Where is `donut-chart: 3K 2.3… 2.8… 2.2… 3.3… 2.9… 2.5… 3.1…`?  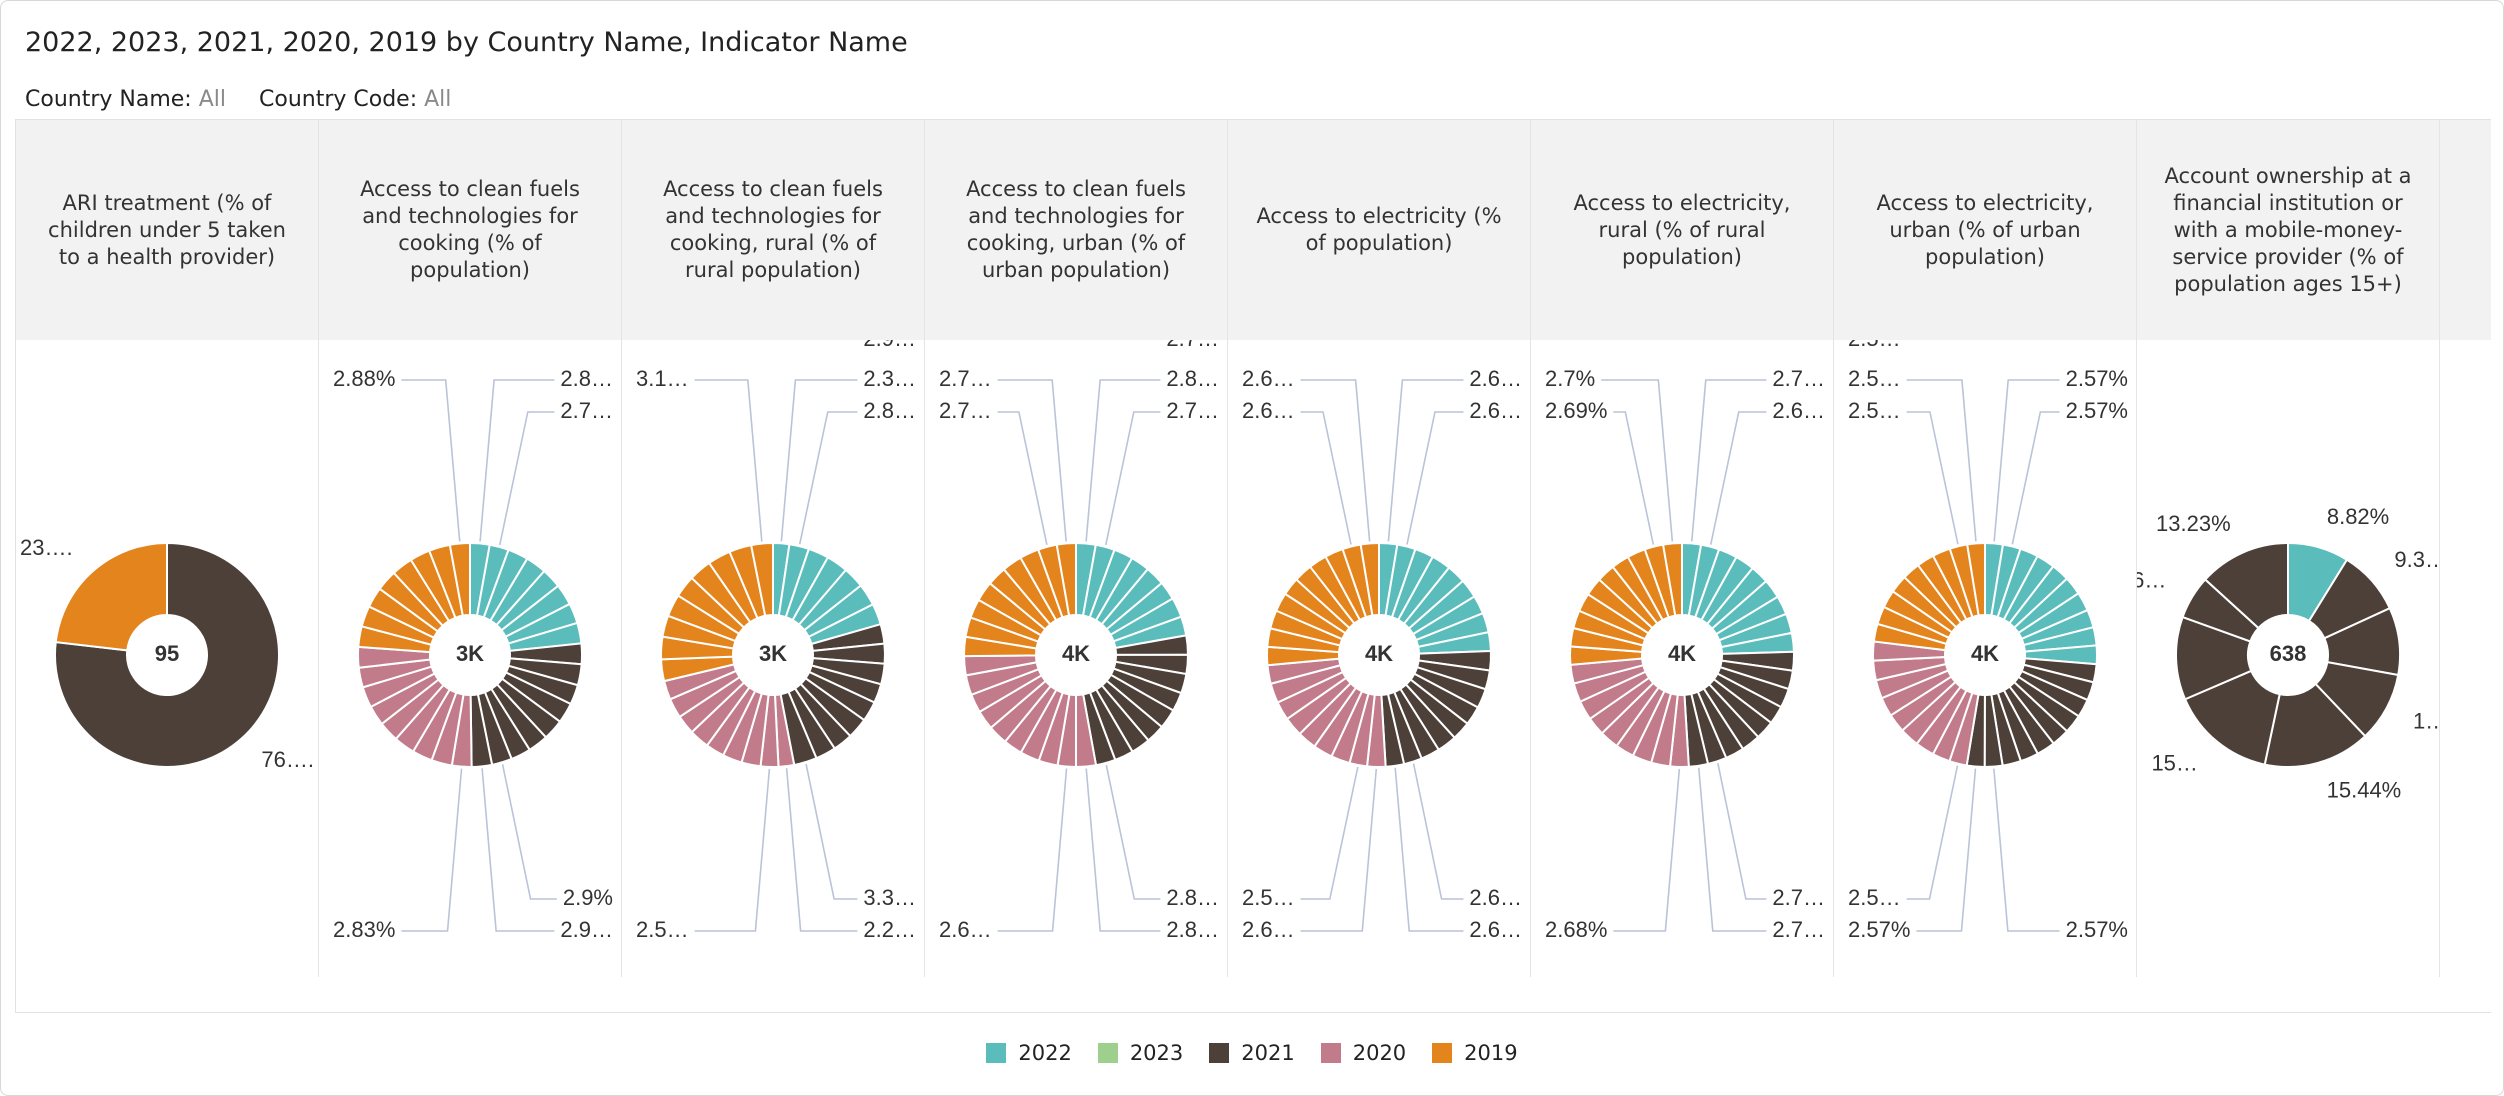
donut-chart: 3K 2.3… 2.8… 2.2… 3.3… 2.9… 2.5… 3.1… is located at coordinates (776, 634).